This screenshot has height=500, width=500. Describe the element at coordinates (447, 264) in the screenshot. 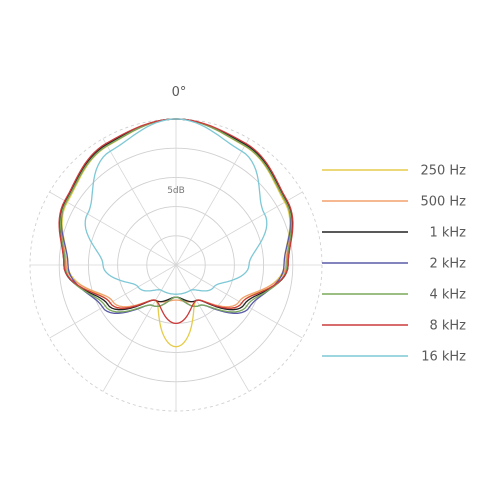

I see `legend-label-2-khz: 2 kHz` at that location.